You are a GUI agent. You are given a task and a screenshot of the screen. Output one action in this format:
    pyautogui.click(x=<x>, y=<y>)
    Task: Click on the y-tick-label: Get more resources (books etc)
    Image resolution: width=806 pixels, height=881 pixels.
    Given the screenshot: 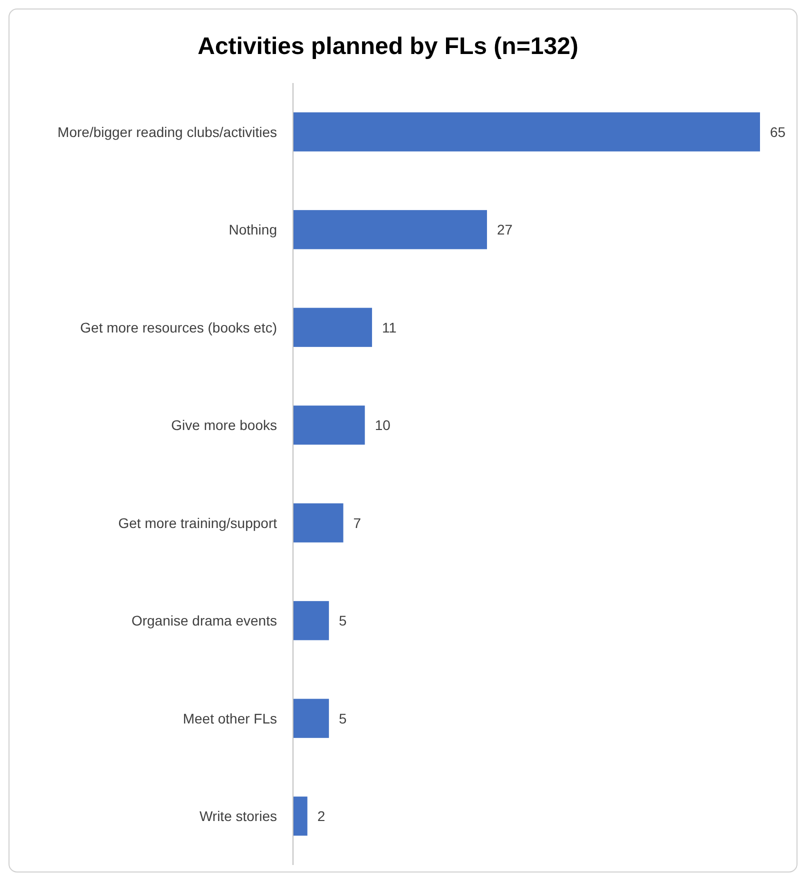 What is the action you would take?
    pyautogui.click(x=178, y=327)
    